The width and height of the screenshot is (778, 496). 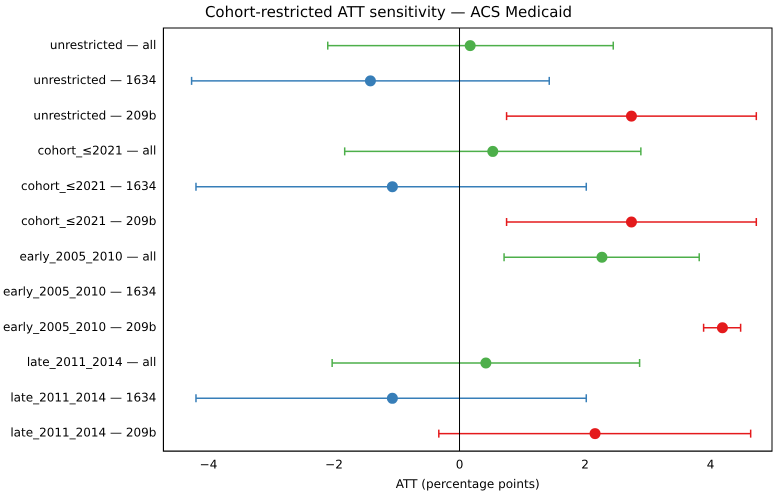 I want to click on y-tick-label: unrestricted — 1634, so click(x=94, y=80).